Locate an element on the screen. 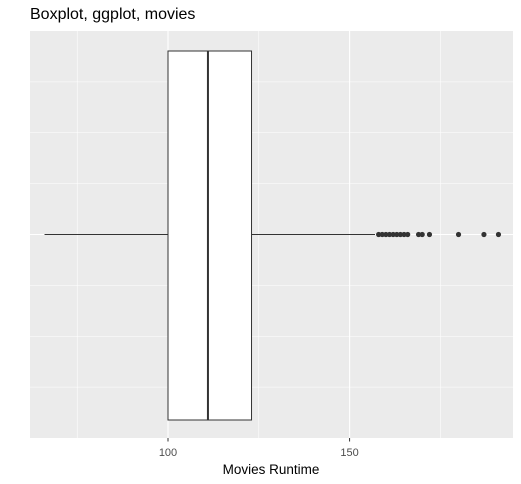 The height and width of the screenshot is (484, 521). x-tick-label: 100 is located at coordinates (168, 453).